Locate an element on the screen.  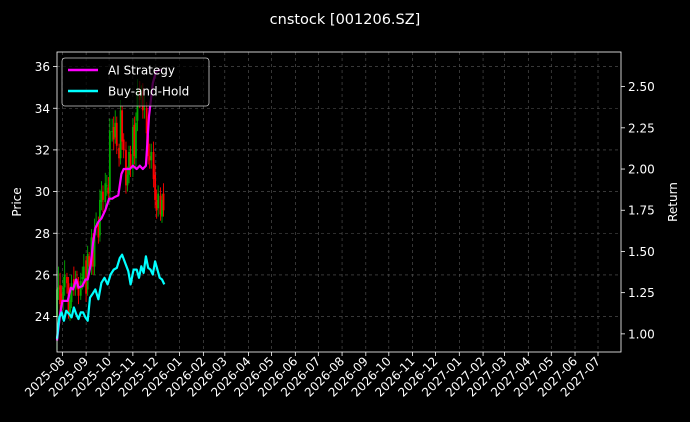
y-right-tick-label: 1.50 is located at coordinates (641, 252).